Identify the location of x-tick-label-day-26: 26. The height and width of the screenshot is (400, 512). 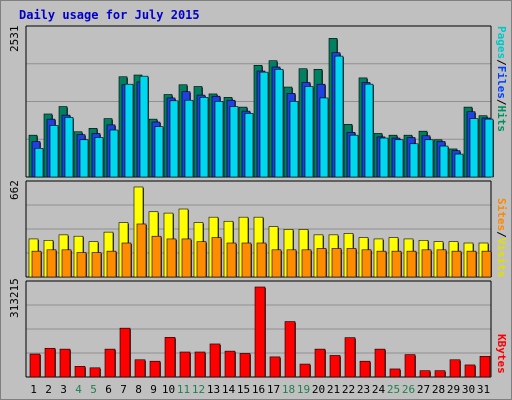
(408, 389).